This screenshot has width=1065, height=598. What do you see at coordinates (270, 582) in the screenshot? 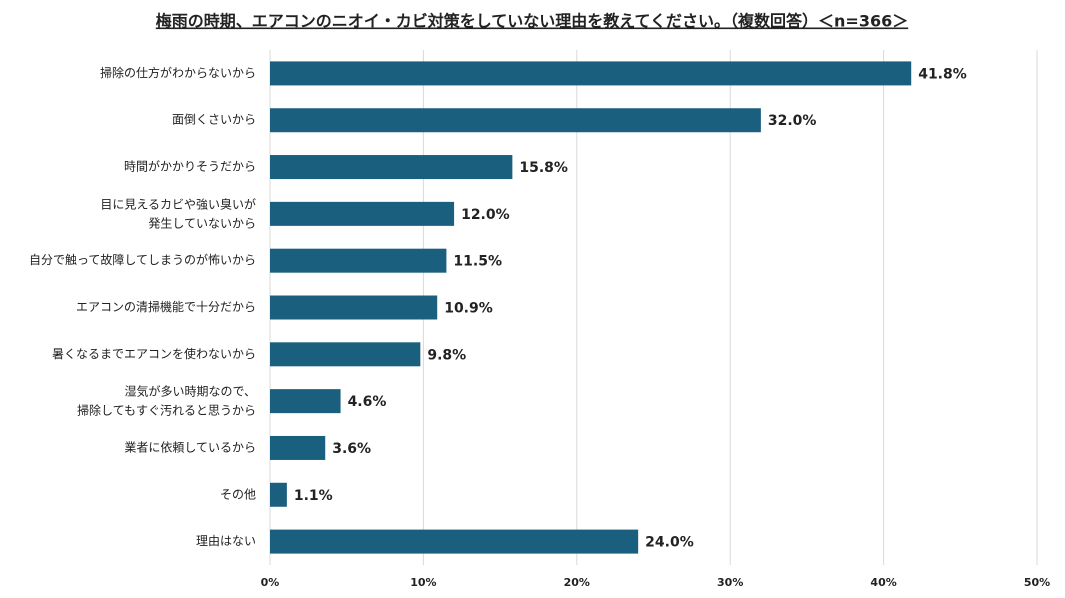
I see `x-tick-label: 0%` at bounding box center [270, 582].